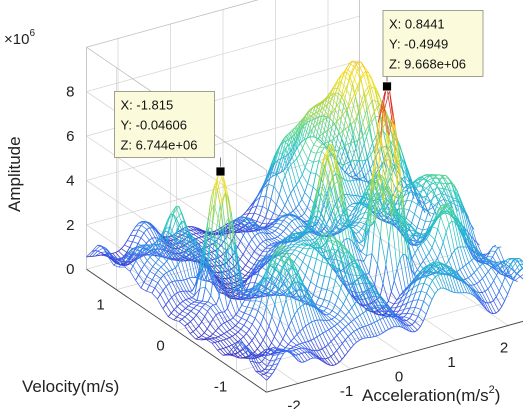 The height and width of the screenshot is (409, 523). I want to click on y-tick-label: 1, so click(100, 305).